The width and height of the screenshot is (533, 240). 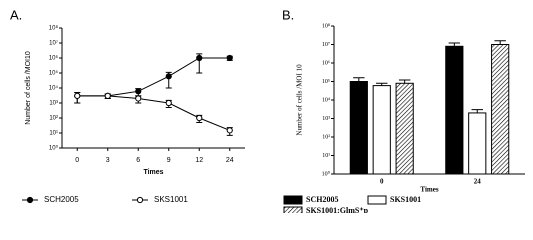 What do you see at coordinates (138, 160) in the screenshot?
I see `x-tick-label: 6` at bounding box center [138, 160].